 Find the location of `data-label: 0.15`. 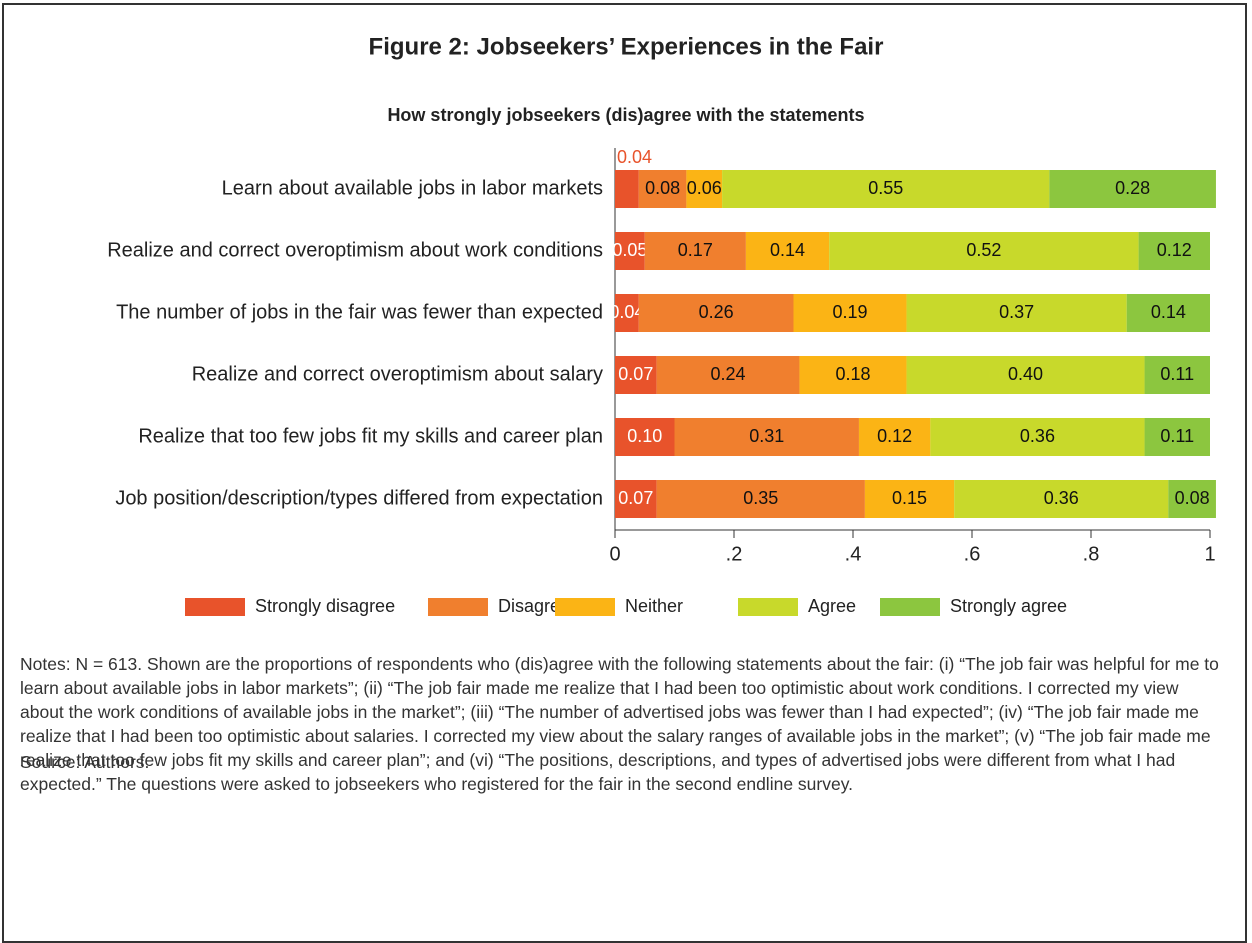

data-label: 0.15 is located at coordinates (909, 498).